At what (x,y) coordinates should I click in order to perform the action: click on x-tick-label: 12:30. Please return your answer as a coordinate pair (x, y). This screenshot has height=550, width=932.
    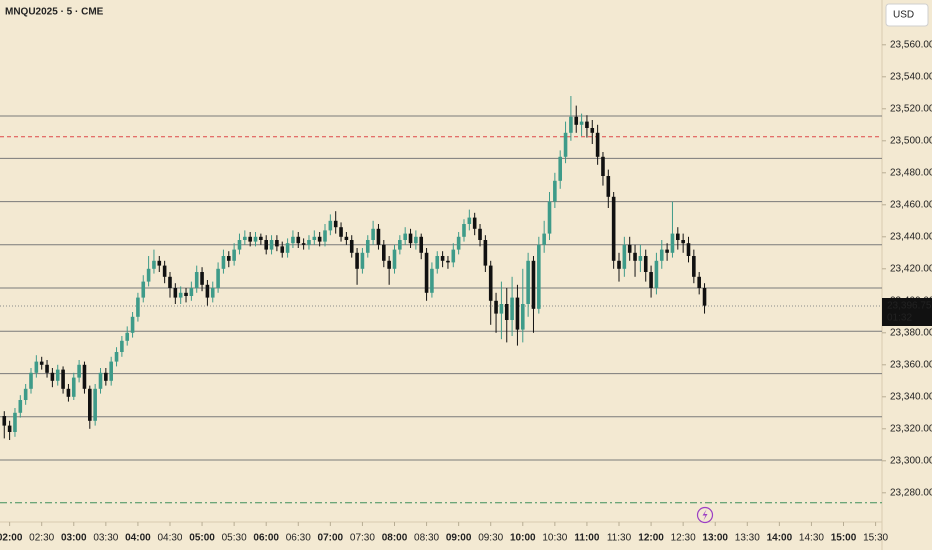
    Looking at the image, I should click on (683, 538).